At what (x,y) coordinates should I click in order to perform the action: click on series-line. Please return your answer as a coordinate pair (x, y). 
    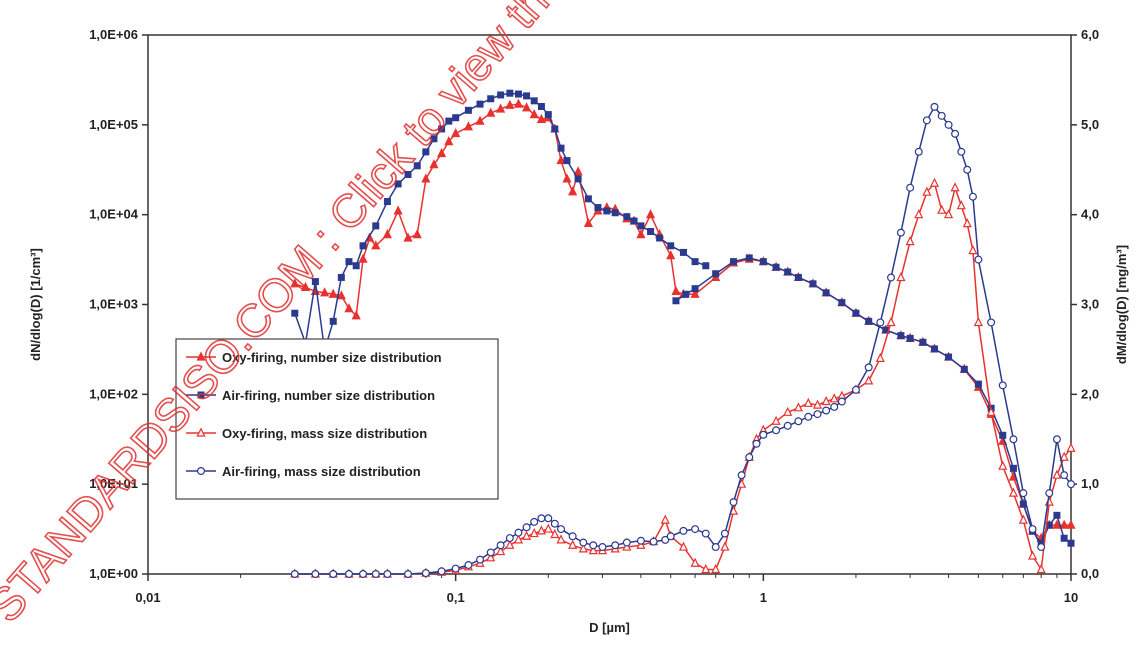
    Looking at the image, I should click on (500, 221).